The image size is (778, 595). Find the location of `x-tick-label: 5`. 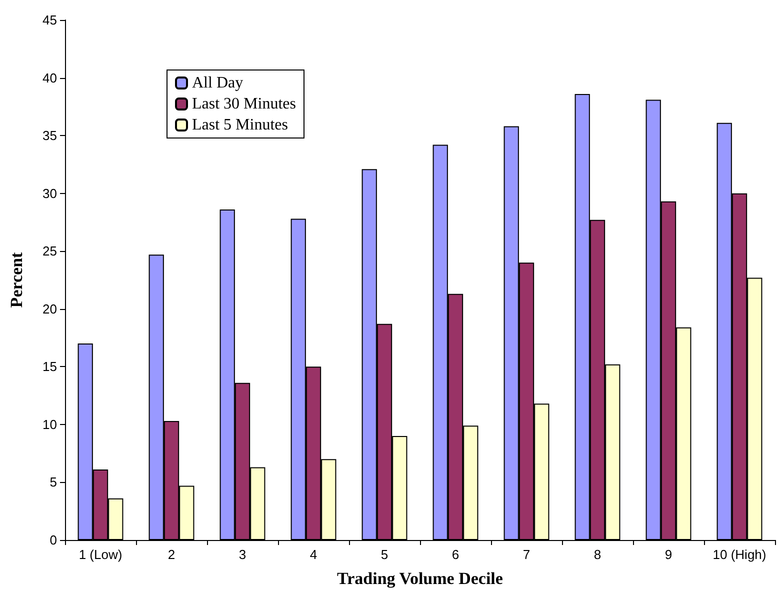

x-tick-label: 5 is located at coordinates (384, 554).